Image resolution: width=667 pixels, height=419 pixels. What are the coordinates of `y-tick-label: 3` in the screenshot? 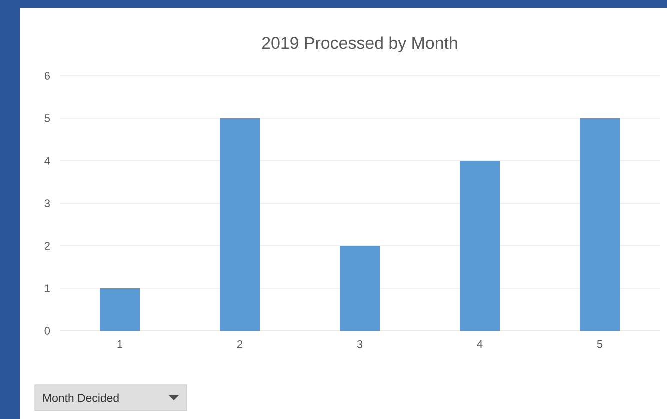 It's located at (47, 204).